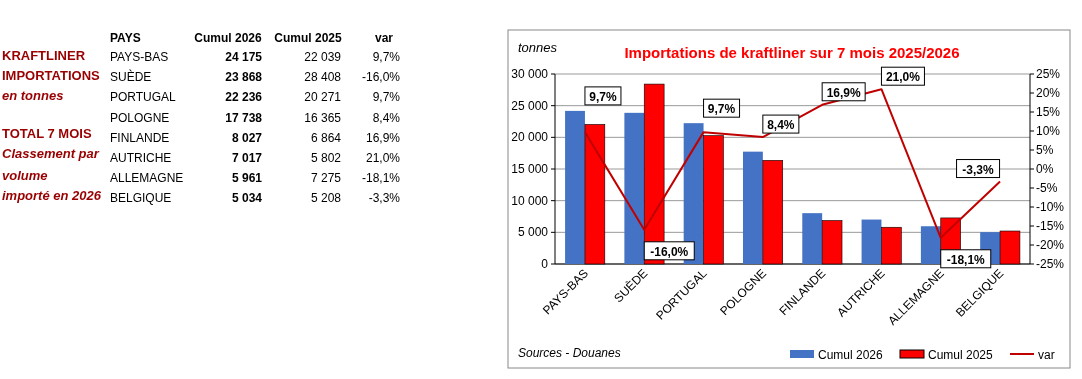 The width and height of the screenshot is (1082, 379). What do you see at coordinates (326, 158) in the screenshot?
I see `text: 5 802` at bounding box center [326, 158].